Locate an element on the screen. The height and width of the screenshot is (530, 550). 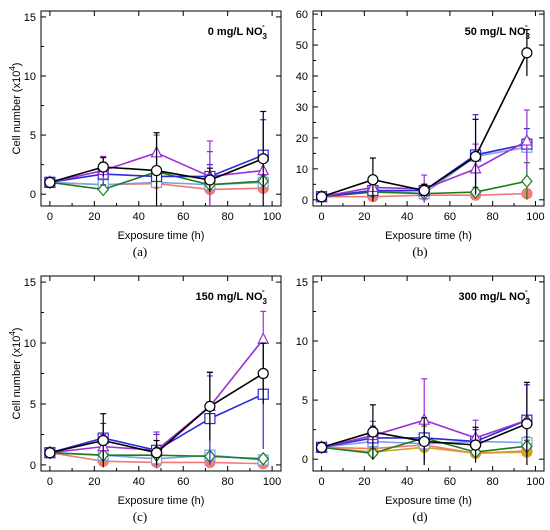
panel-letter: (a) is located at coordinates (140, 251).